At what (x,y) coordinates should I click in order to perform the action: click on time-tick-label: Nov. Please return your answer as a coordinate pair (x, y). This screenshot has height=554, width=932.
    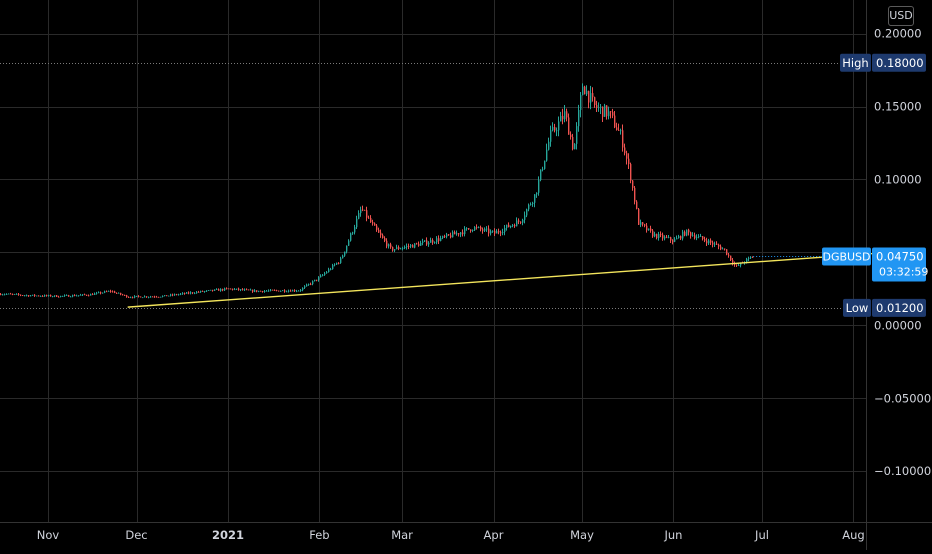
    Looking at the image, I should click on (48, 535).